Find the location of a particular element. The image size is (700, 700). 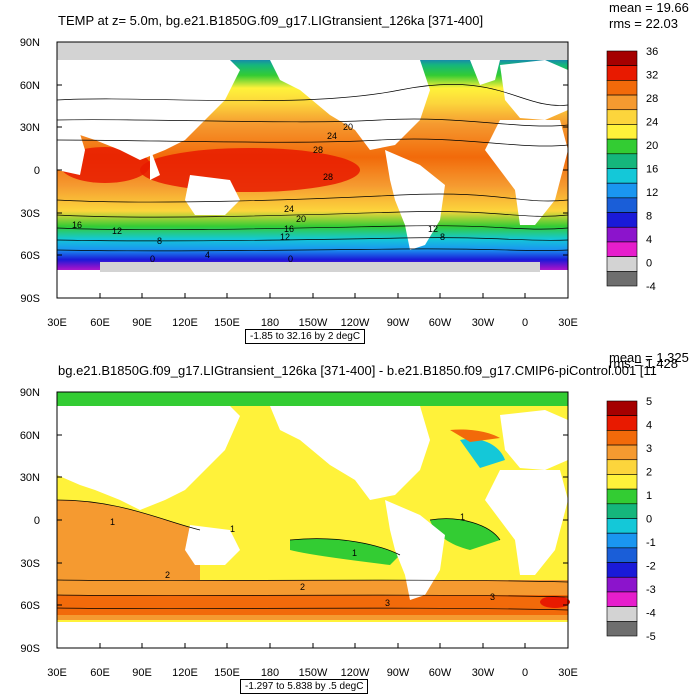

contour-label: 12 is located at coordinates (117, 231).